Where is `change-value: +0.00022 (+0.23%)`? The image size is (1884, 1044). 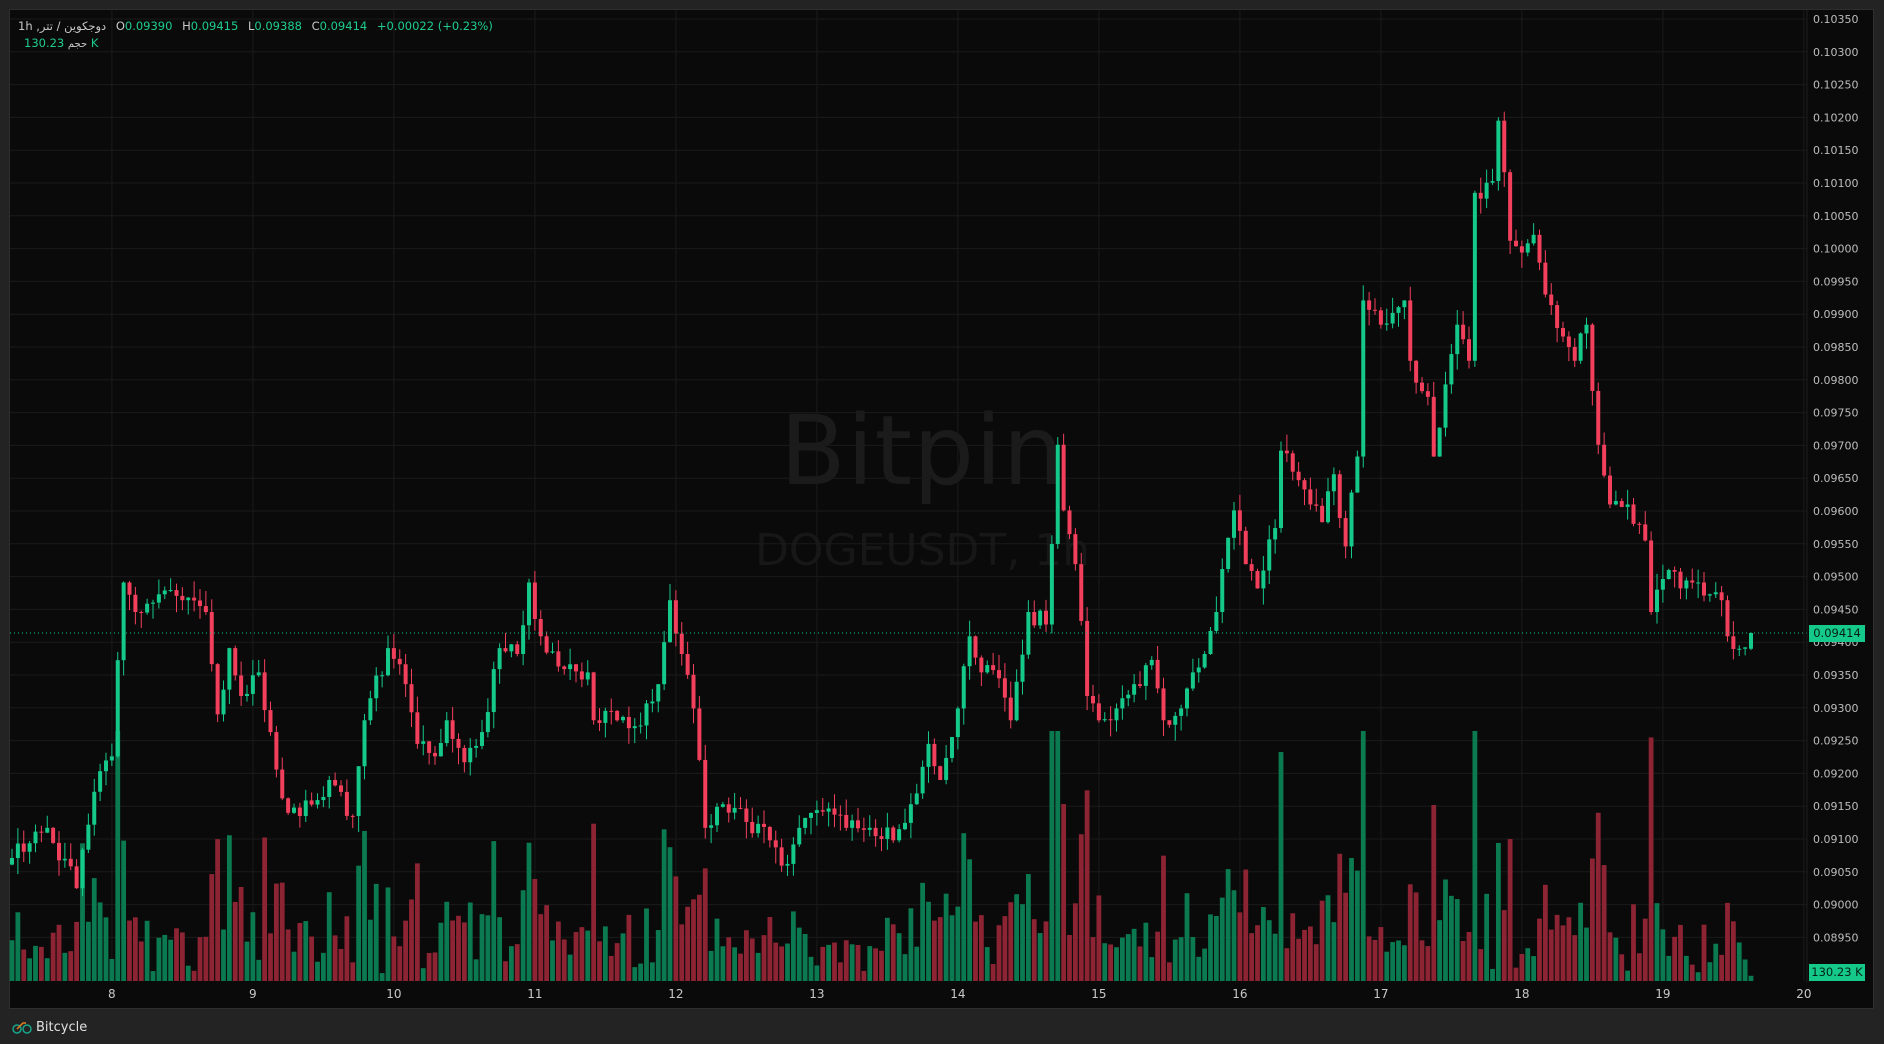 change-value: +0.00022 (+0.23%) is located at coordinates (434, 26).